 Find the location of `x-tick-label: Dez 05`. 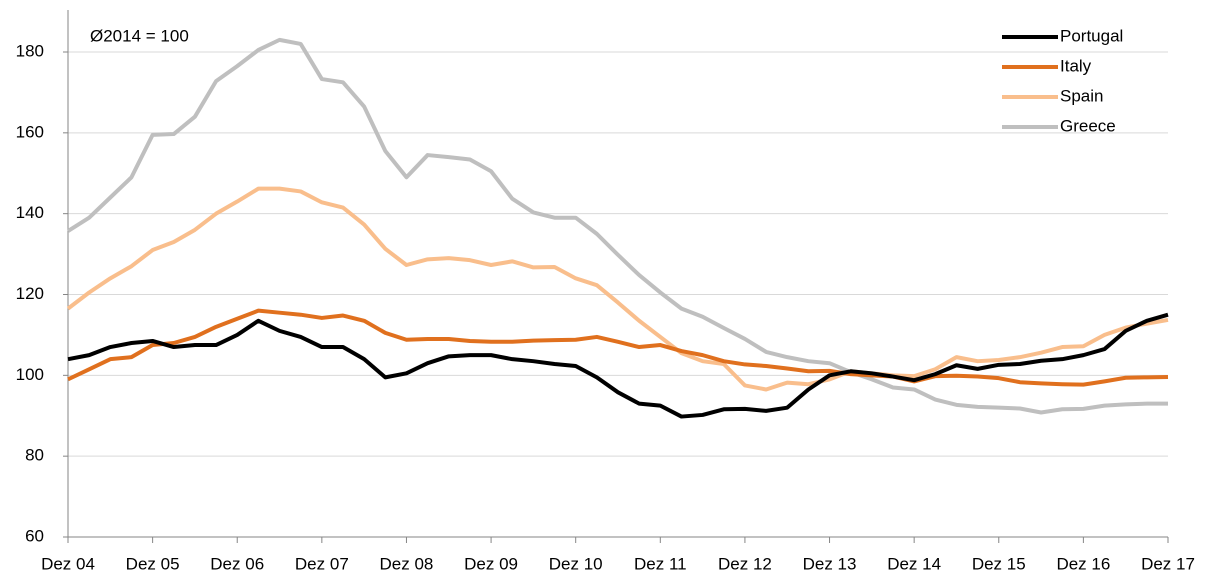

x-tick-label: Dez 05 is located at coordinates (153, 563).